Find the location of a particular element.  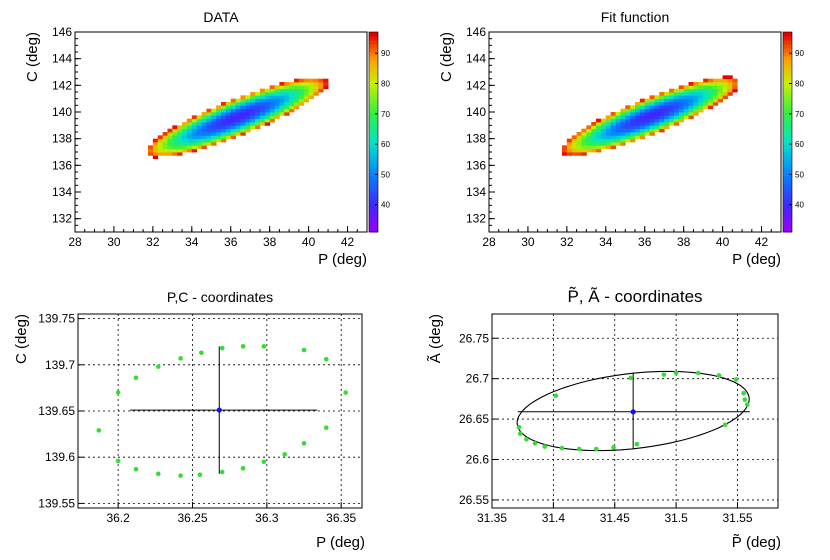

y-tick-label: 132 is located at coordinates (476, 219).